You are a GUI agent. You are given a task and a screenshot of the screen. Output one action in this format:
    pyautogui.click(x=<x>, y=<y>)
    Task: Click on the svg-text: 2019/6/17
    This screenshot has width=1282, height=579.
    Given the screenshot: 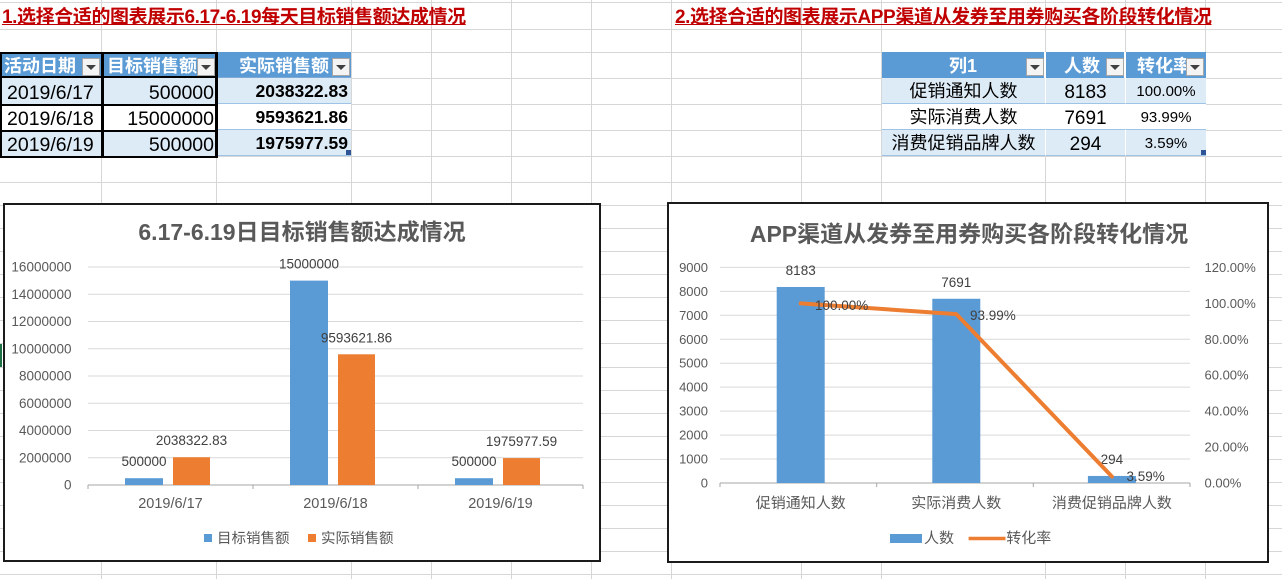 What is the action you would take?
    pyautogui.click(x=170, y=502)
    